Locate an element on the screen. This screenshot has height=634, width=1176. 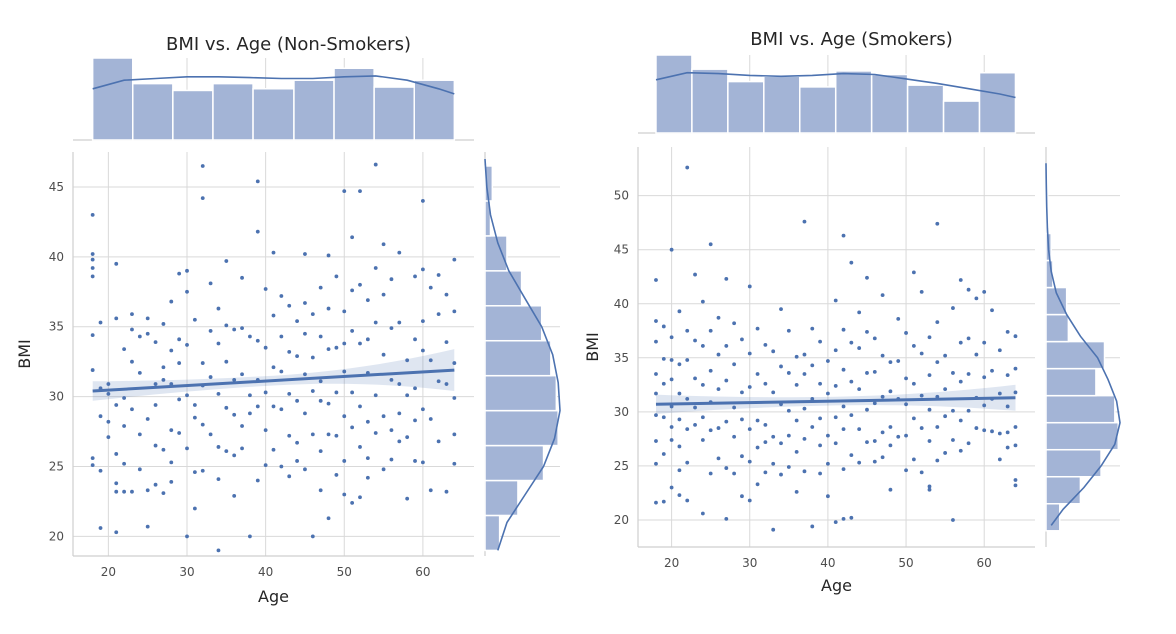
y-tick-label: 45 is located at coordinates (621, 250).